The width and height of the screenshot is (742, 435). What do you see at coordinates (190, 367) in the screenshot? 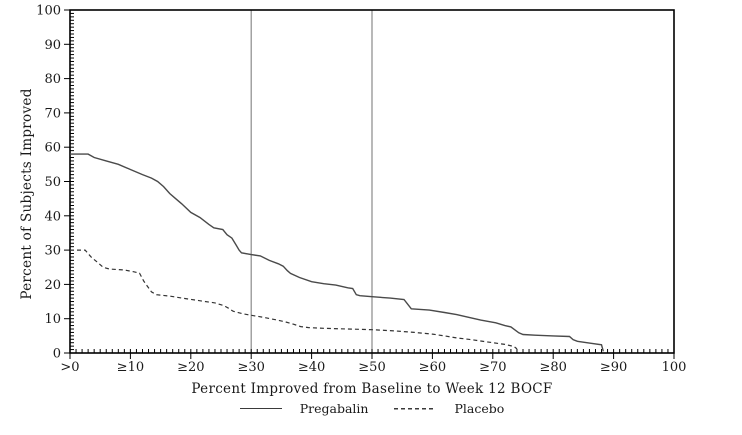
I see `x-tick-label: ≥20` at bounding box center [190, 367].